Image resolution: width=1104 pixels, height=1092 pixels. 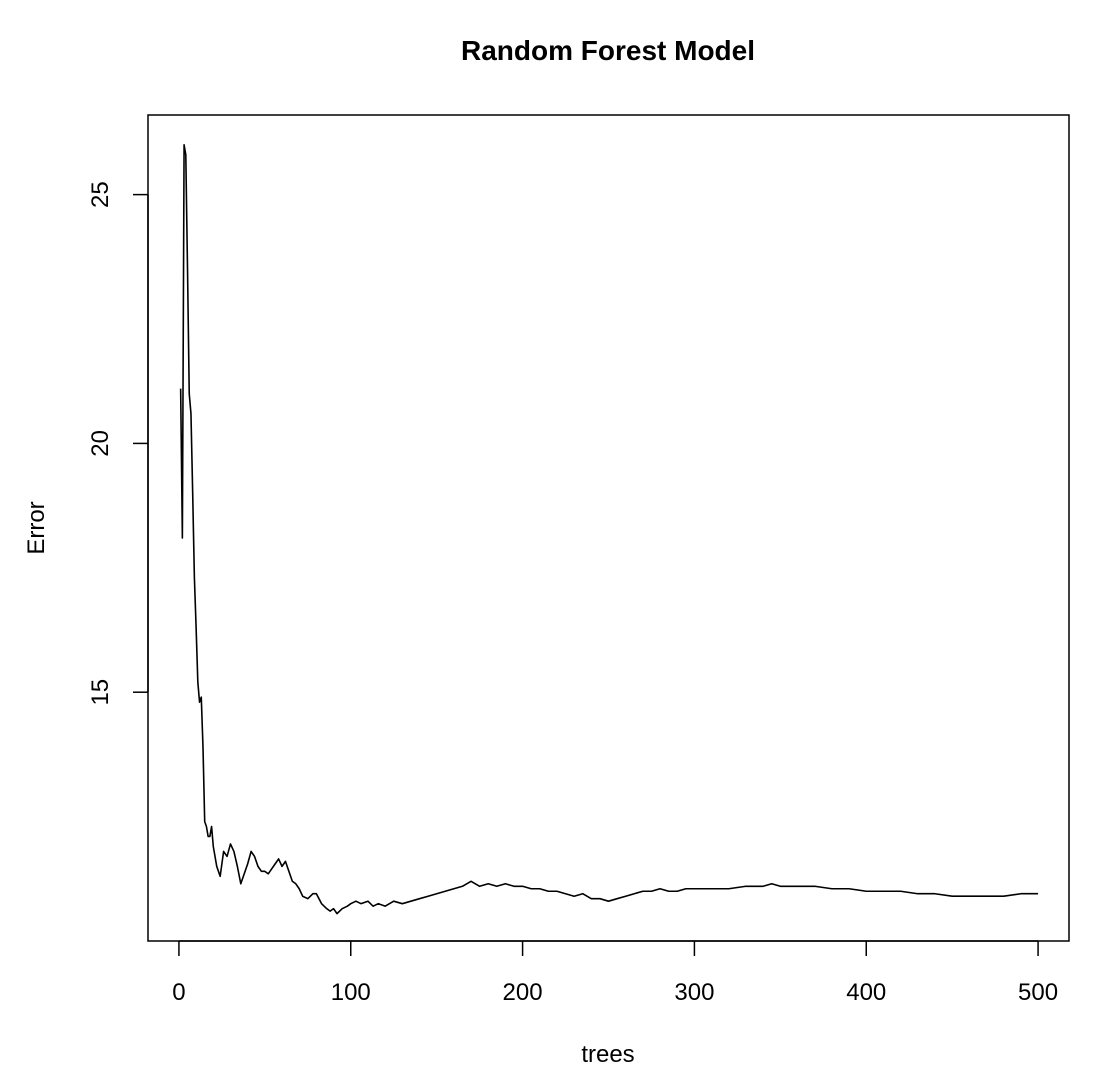 I want to click on y-axis: 15 20 25, so click(x=118, y=443).